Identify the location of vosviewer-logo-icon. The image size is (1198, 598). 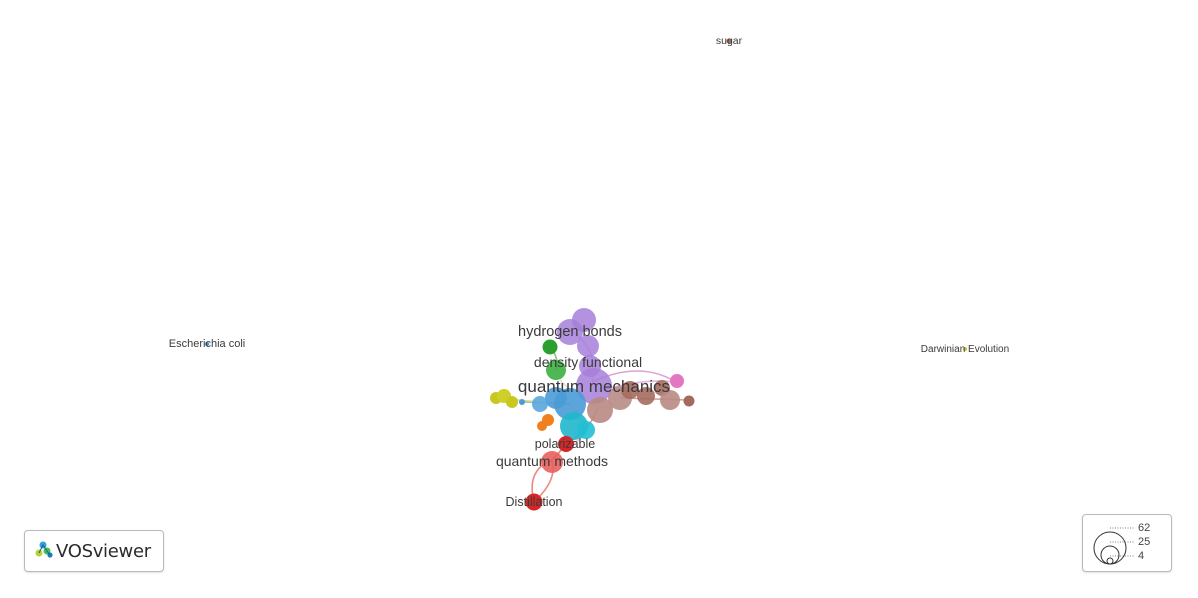
(44, 551).